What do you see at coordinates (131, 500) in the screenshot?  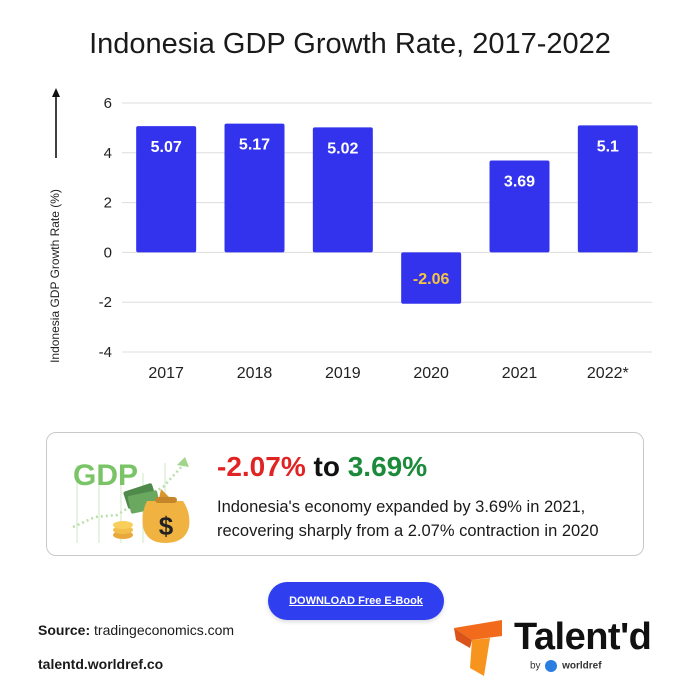 I see `gdp-growth-icon: GDP $` at bounding box center [131, 500].